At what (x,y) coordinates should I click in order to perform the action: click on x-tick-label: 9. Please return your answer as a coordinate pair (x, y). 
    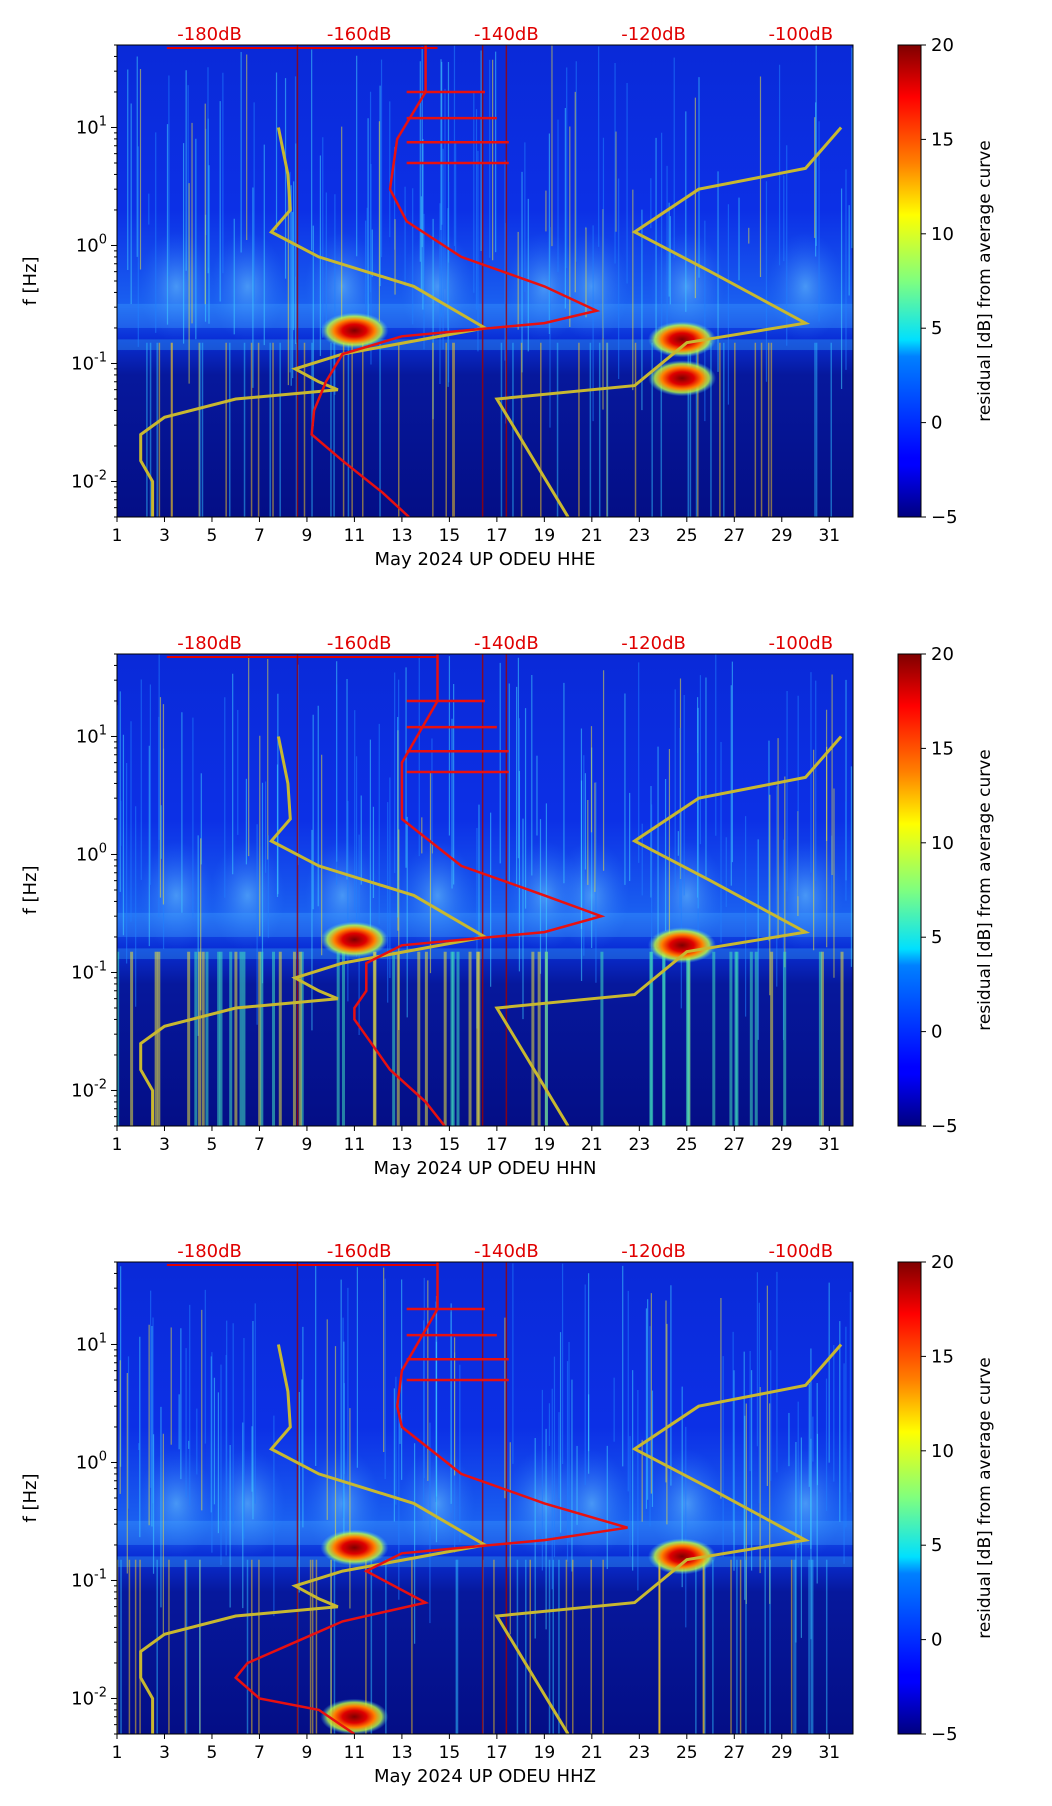
    Looking at the image, I should click on (307, 536).